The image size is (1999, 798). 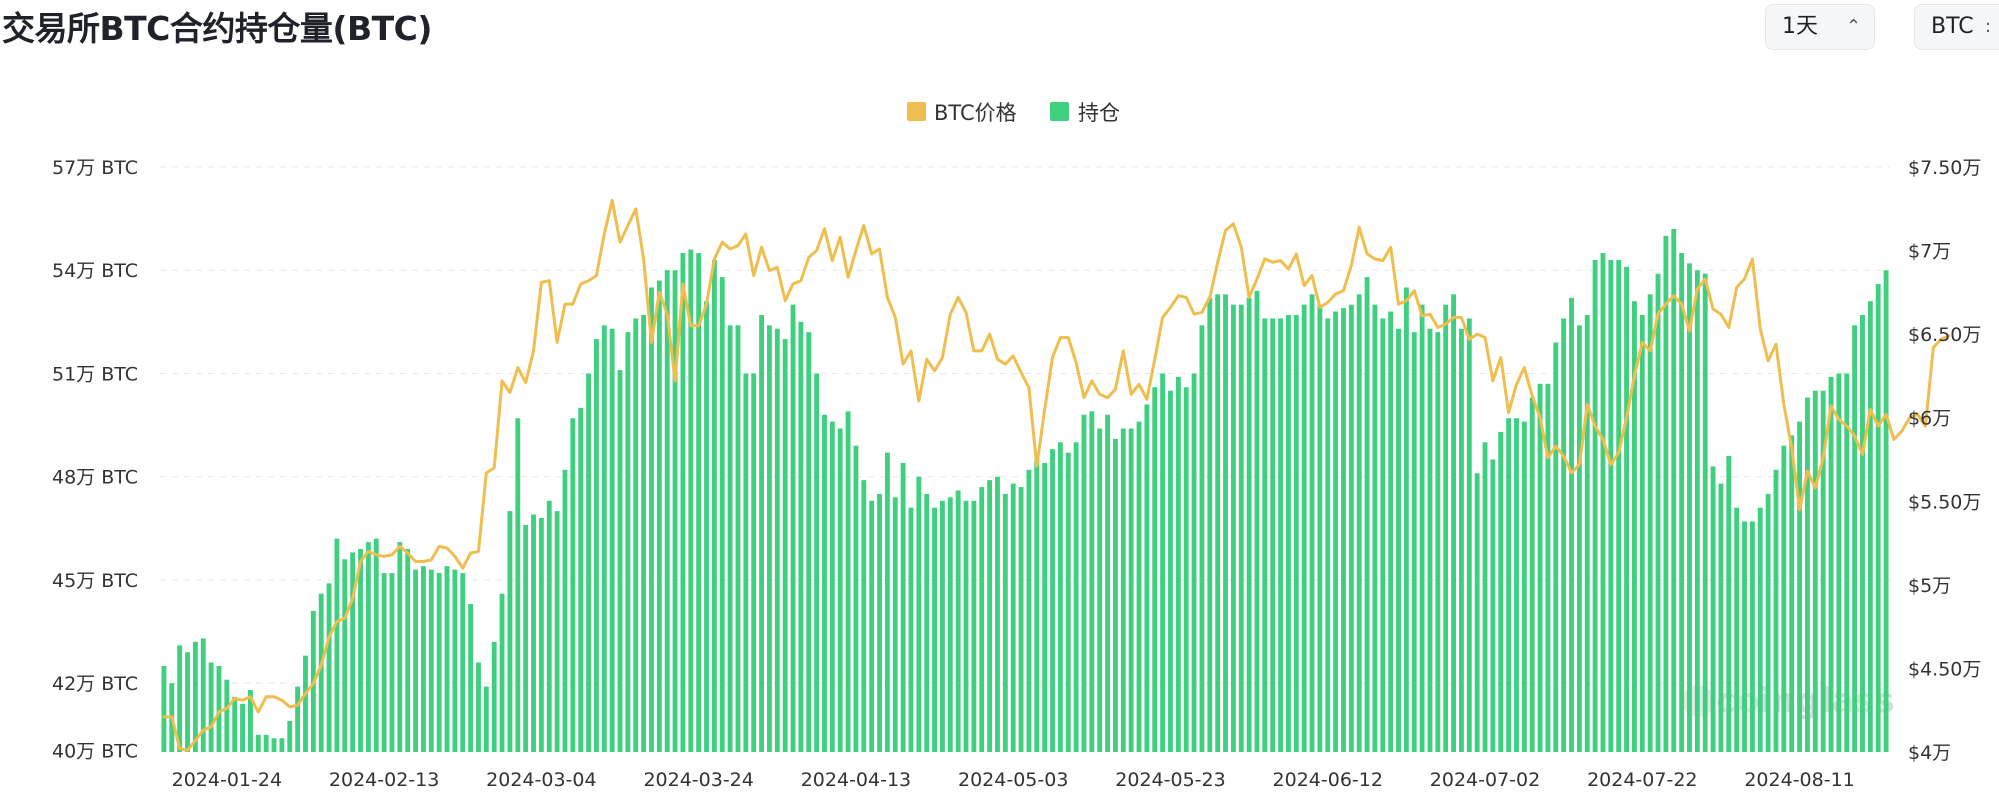 I want to click on chart-legend: BTC价格 持仓, so click(x=1013, y=113).